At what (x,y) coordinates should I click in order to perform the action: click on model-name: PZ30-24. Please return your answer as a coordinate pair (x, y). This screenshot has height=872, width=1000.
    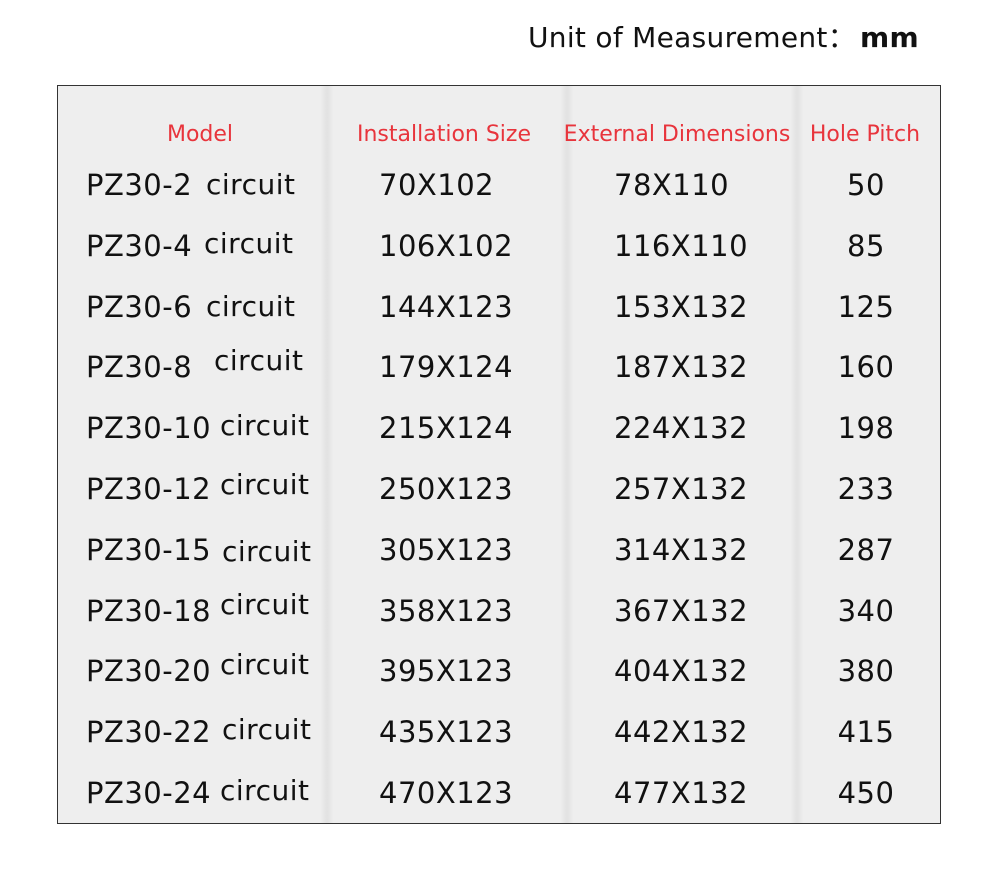
    Looking at the image, I should click on (149, 793).